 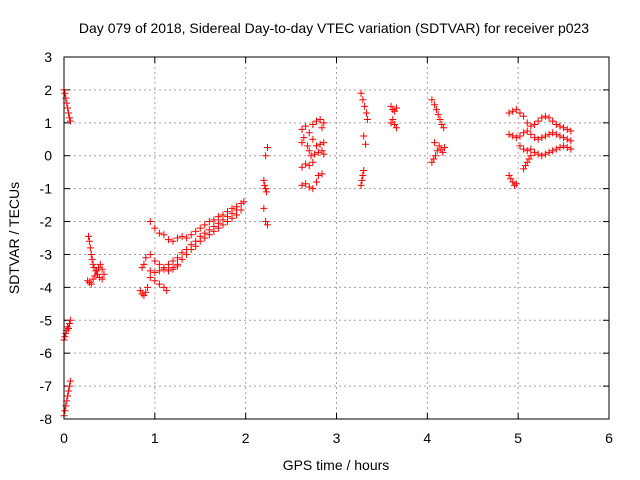 What do you see at coordinates (14, 238) in the screenshot?
I see `y-axis-label: SDTVAR / TECUs` at bounding box center [14, 238].